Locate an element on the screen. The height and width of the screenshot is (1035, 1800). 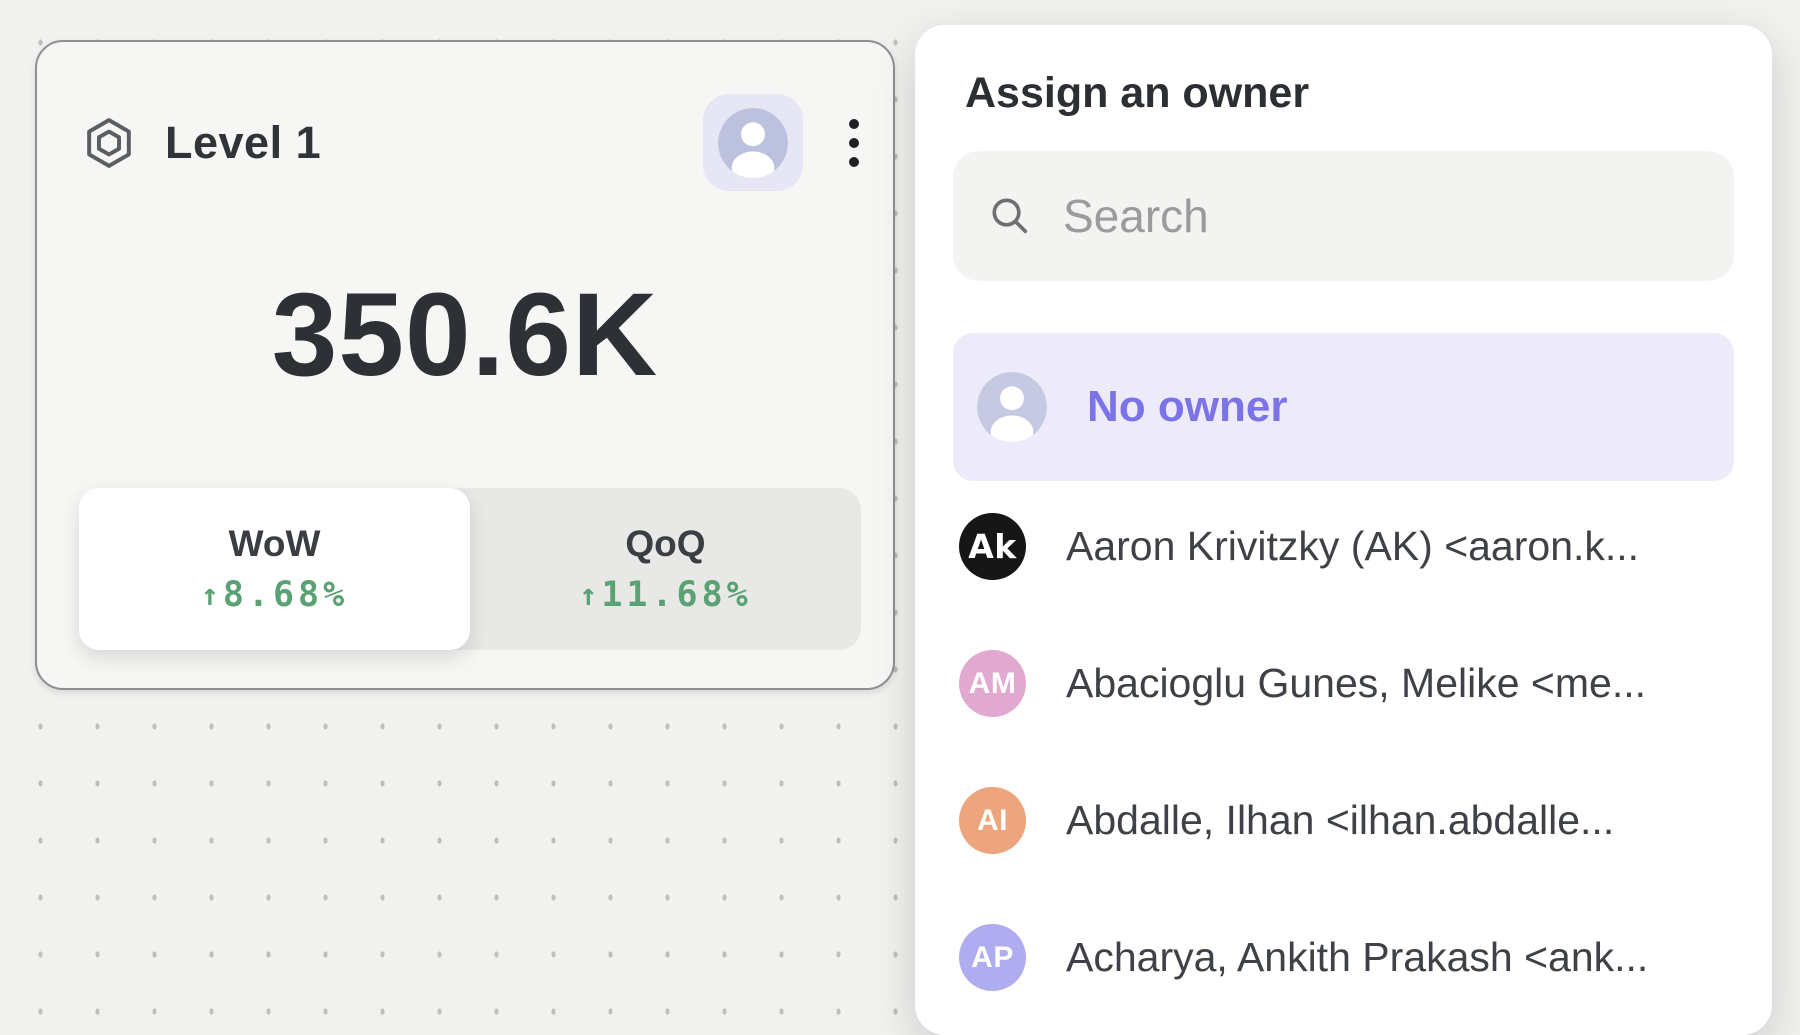
tab-wow-label: WoW is located at coordinates (274, 543).